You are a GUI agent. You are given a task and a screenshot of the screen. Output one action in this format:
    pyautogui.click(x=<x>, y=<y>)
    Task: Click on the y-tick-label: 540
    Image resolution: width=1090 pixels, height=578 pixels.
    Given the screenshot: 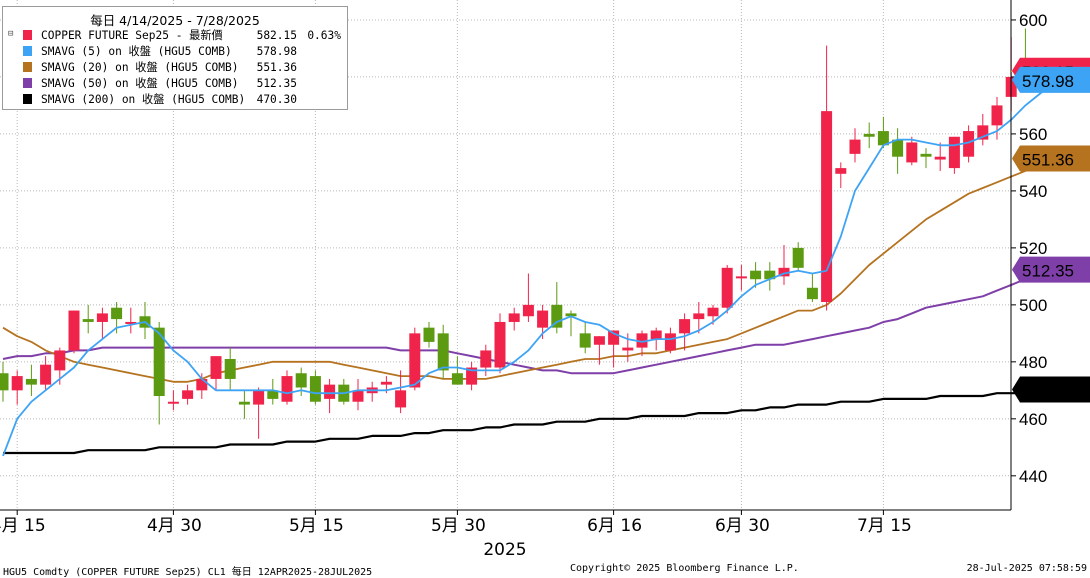 What is the action you would take?
    pyautogui.click(x=1033, y=191)
    